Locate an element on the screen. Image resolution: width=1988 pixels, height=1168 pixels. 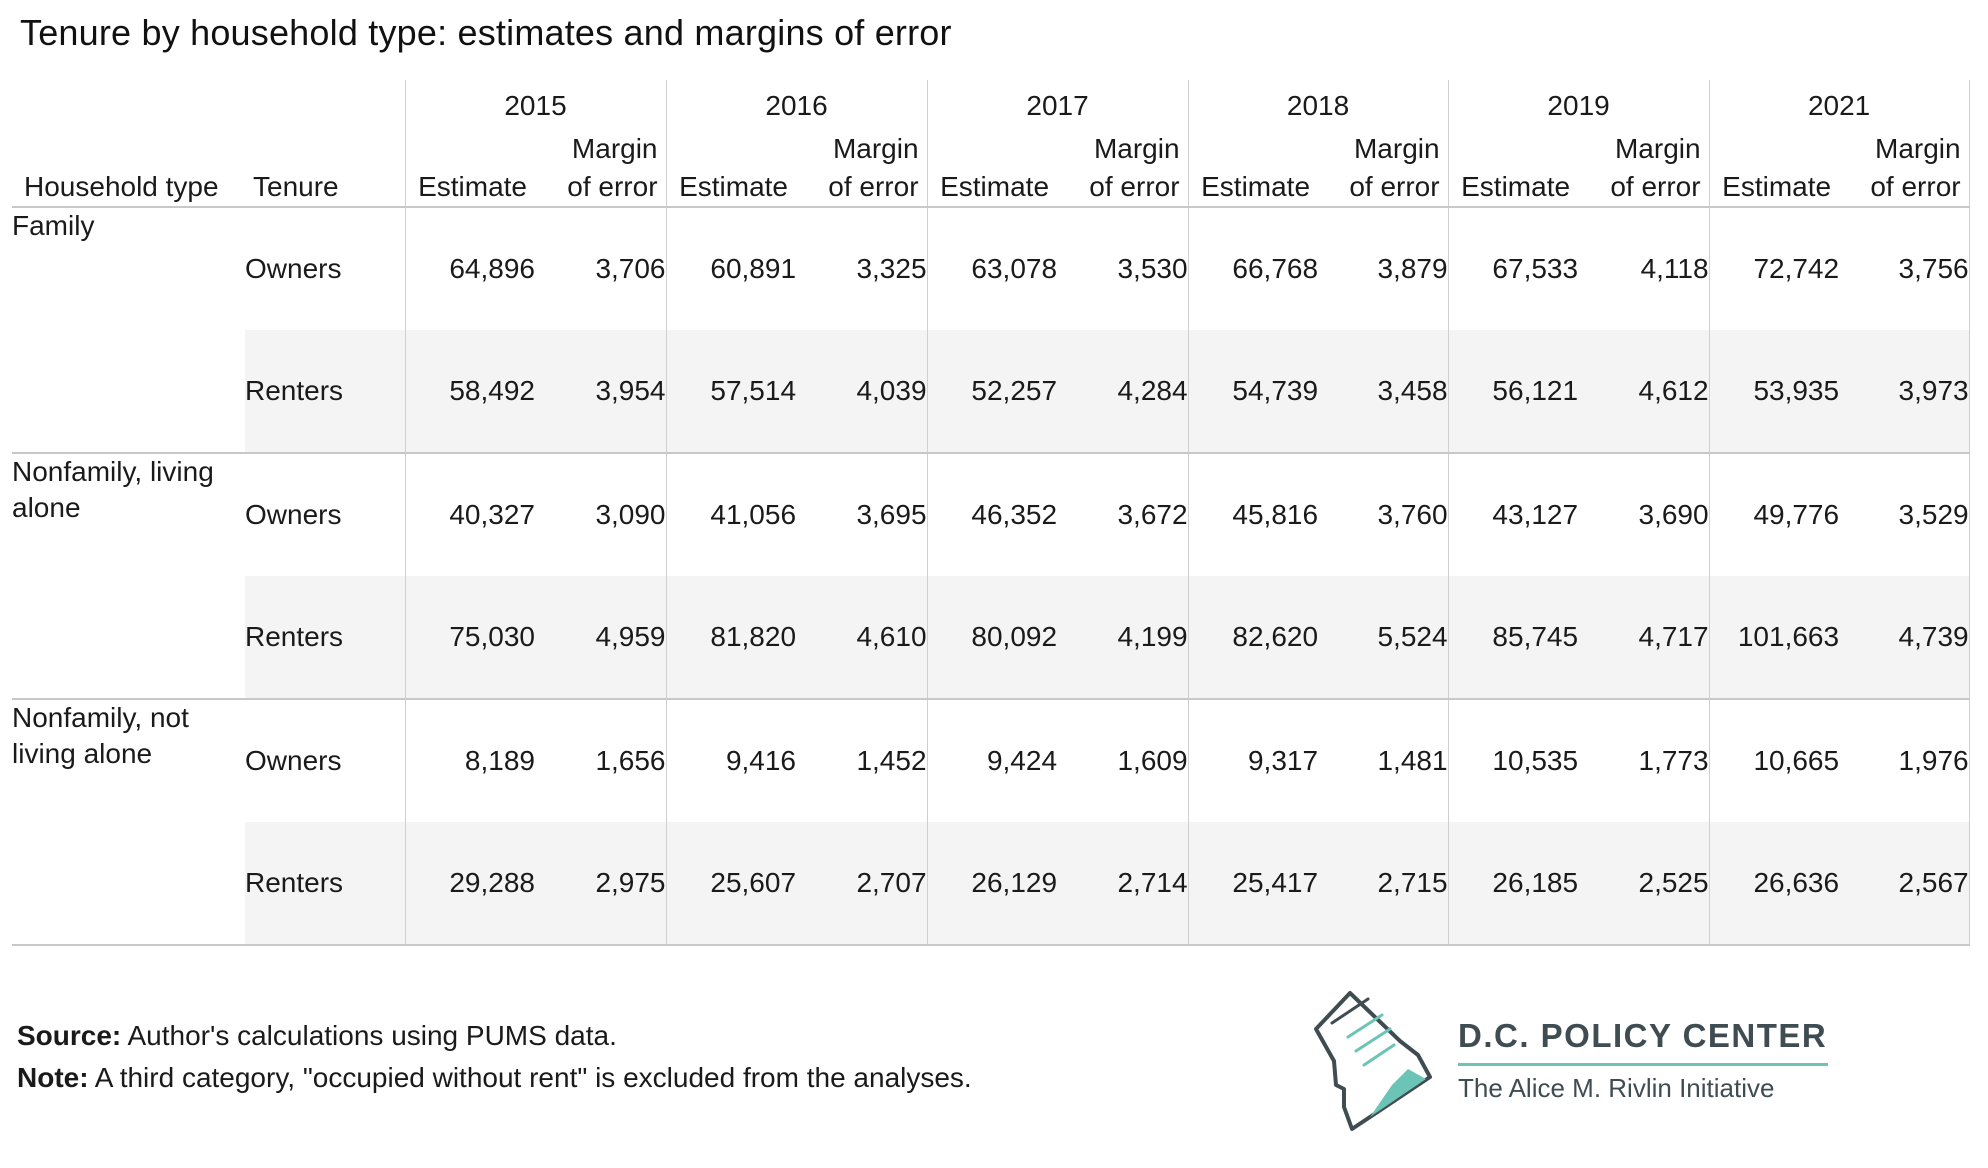
year-header: 2021 is located at coordinates (1839, 101).